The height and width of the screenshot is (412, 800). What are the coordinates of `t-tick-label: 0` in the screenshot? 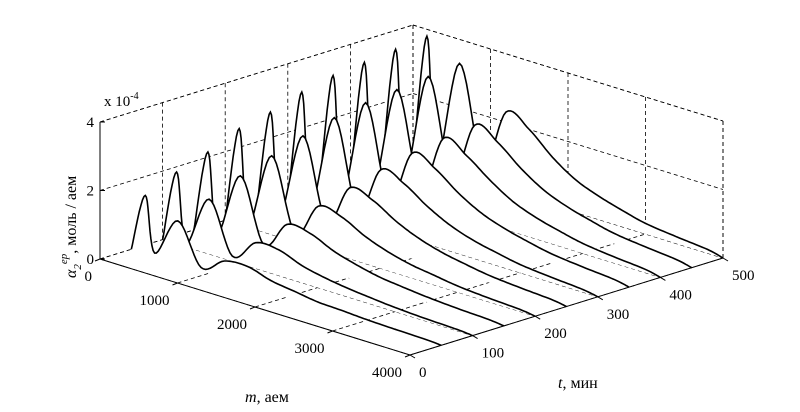 It's located at (423, 373).